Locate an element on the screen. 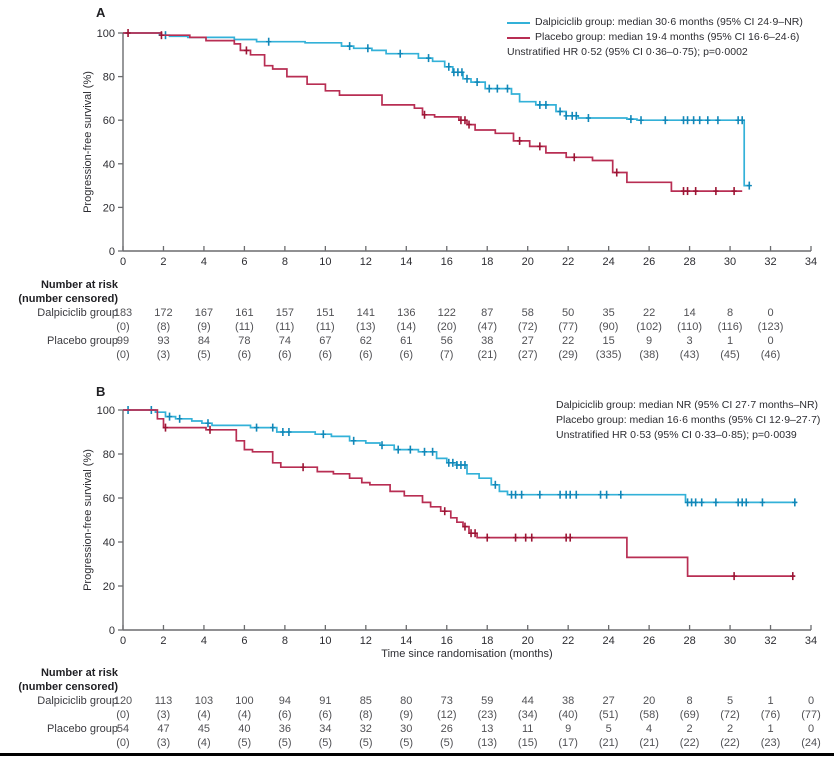 This screenshot has height=762, width=834. risk-cell: 22 is located at coordinates (568, 341).